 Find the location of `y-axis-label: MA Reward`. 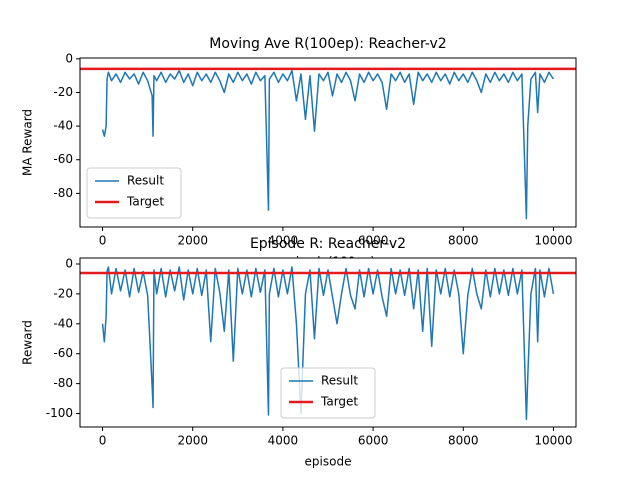

y-axis-label: MA Reward is located at coordinates (28, 142).